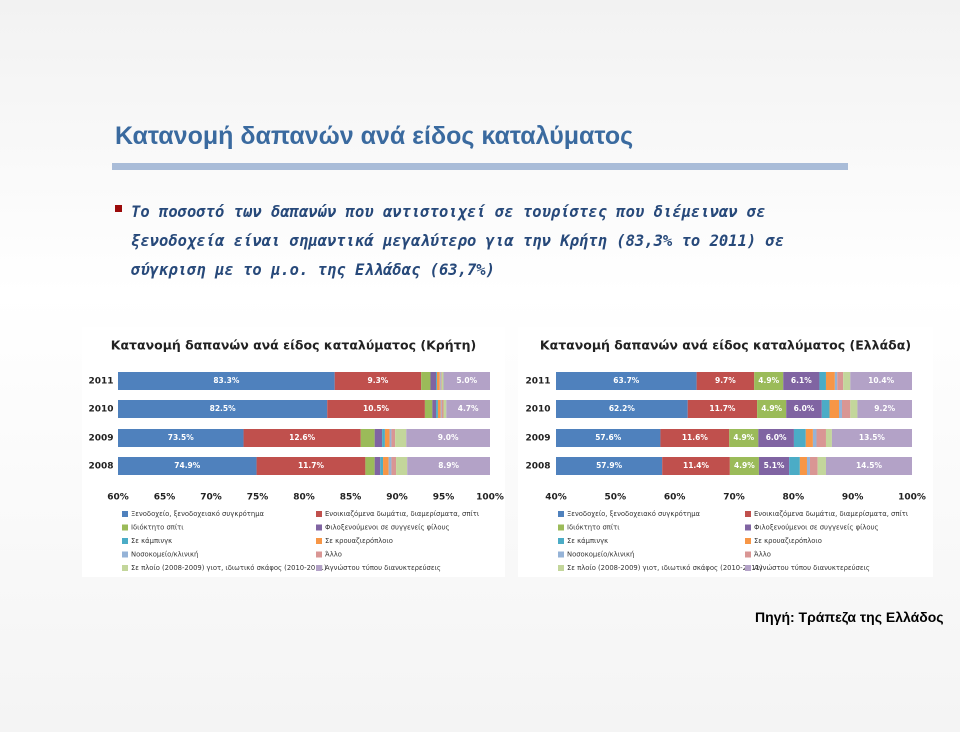 This screenshot has width=960, height=732. Describe the element at coordinates (762, 555) in the screenshot. I see `legend-label: Άλλο` at that location.